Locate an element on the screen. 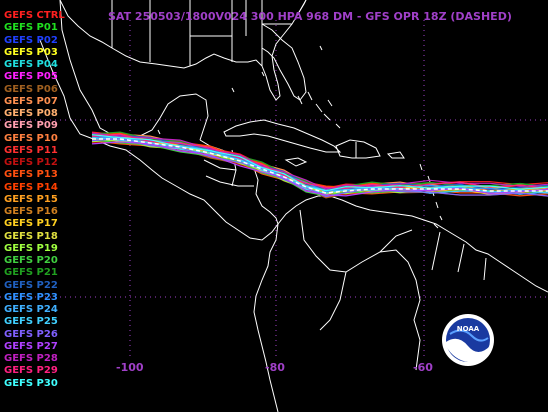  legend-item: GEFS P13 is located at coordinates (31, 175).